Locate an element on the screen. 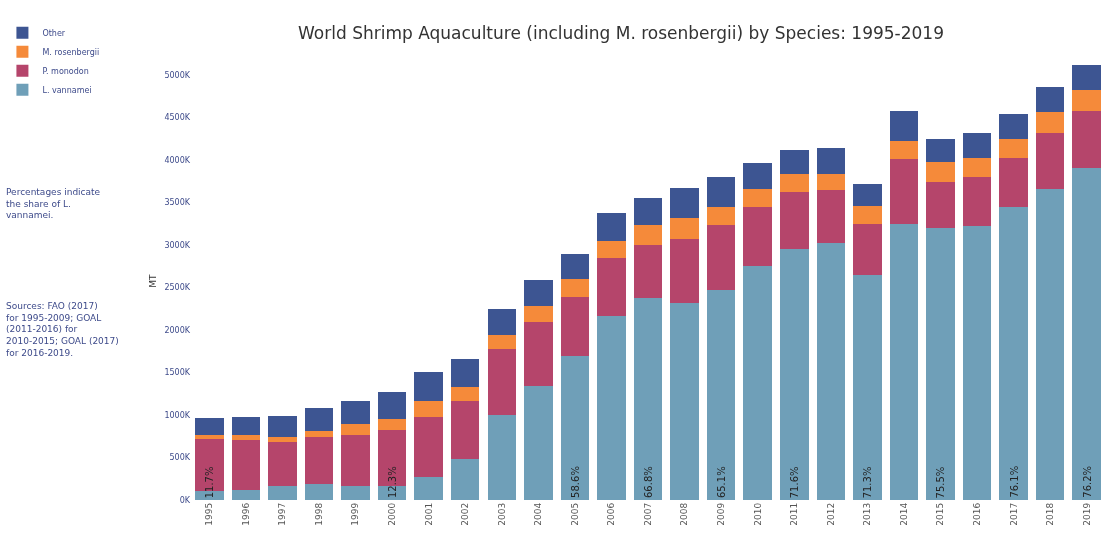  y-tick-label: 500K is located at coordinates (180, 458).